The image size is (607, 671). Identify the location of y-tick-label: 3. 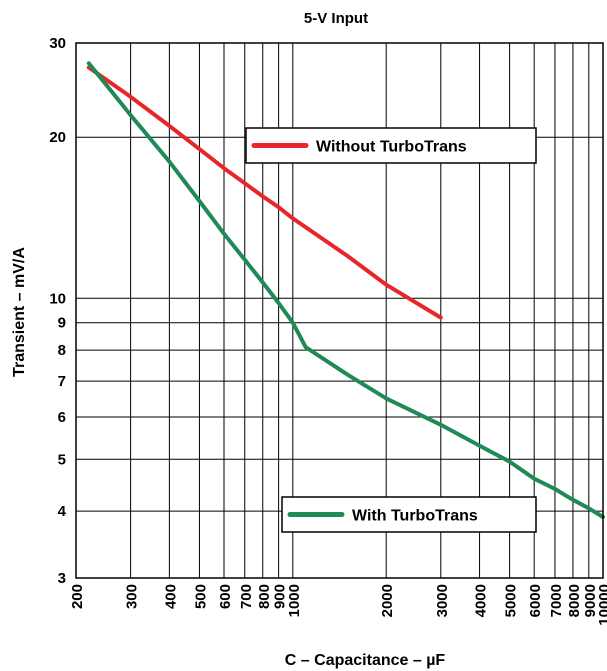
(62, 578).